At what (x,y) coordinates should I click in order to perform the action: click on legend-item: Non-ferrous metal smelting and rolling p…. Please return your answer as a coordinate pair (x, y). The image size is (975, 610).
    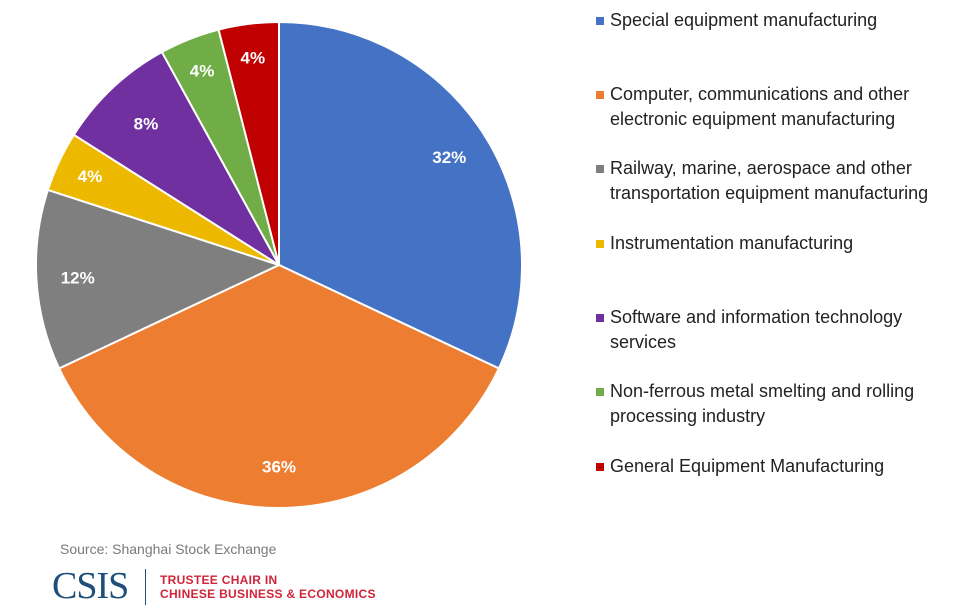
    Looking at the image, I should click on (768, 404).